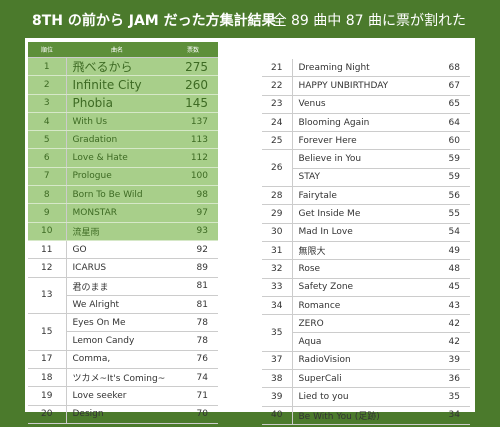  I want to click on table-row: 10 流星雨 93, so click(123, 231).